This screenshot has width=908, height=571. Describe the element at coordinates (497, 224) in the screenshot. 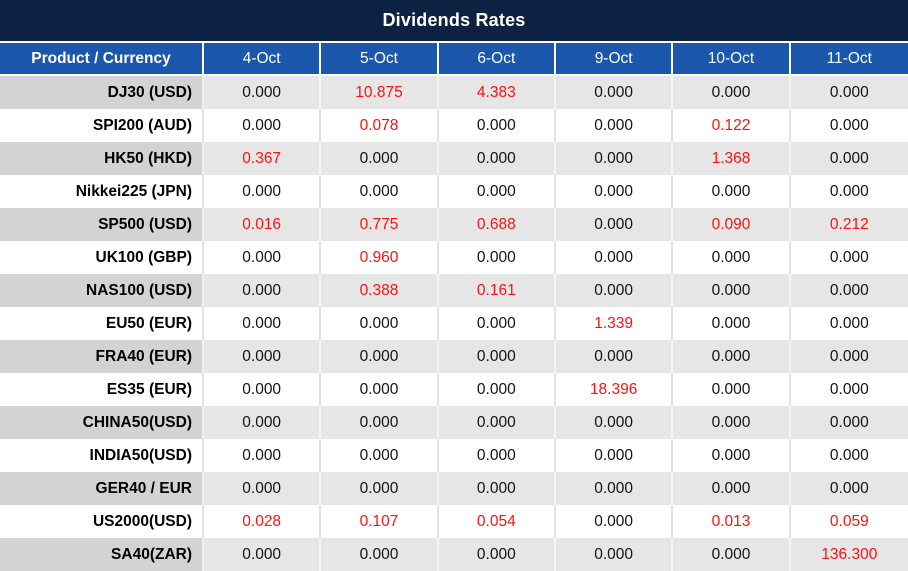

I see `dividend-value-cell: 0.688` at that location.